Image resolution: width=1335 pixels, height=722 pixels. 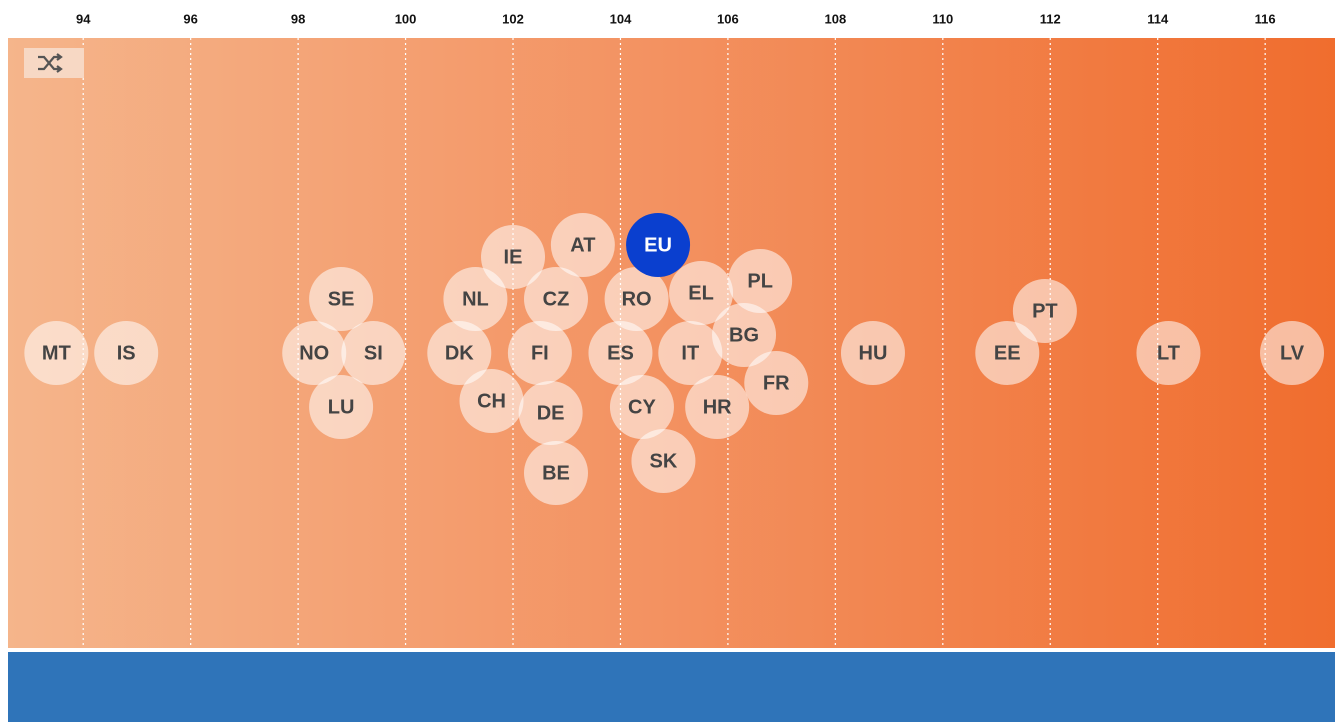 I want to click on bubble: HU, so click(x=872, y=353).